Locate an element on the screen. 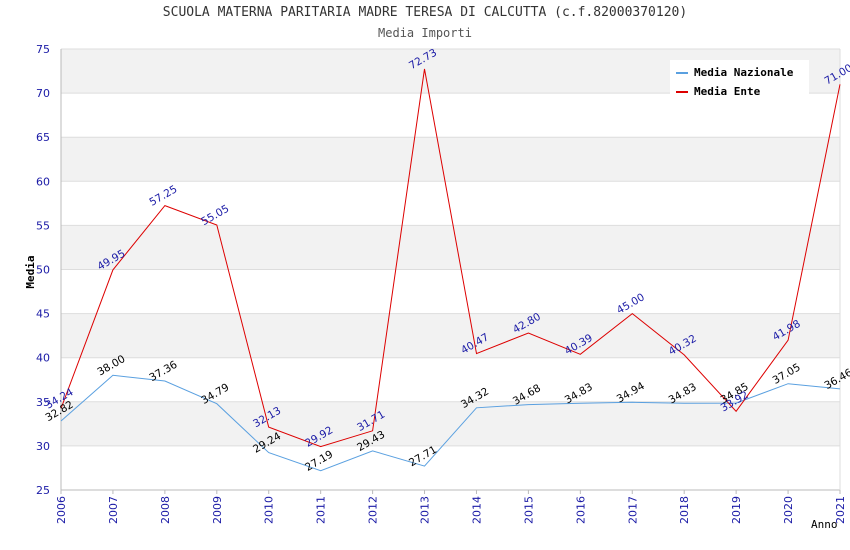 This screenshot has height=550, width=850. y-tick-label: 35 is located at coordinates (43, 402).